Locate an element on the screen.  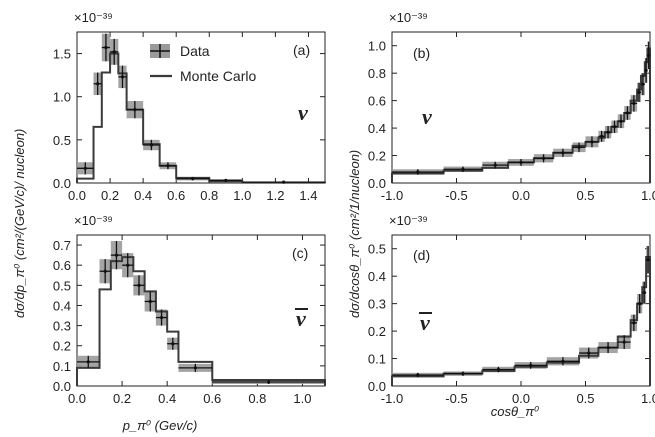
y-axis-label-left: dσ/dp_π⁰ (cm²/(GeV/c)/ nucleon) is located at coordinates (19, 223).